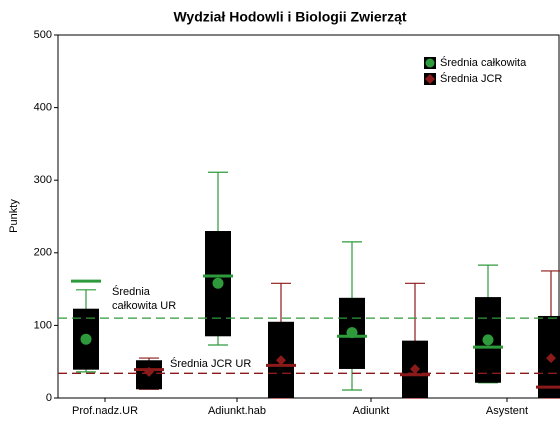 The height and width of the screenshot is (422, 560). What do you see at coordinates (483, 62) in the screenshot?
I see `legend-label: Średnia całkowita` at bounding box center [483, 62].